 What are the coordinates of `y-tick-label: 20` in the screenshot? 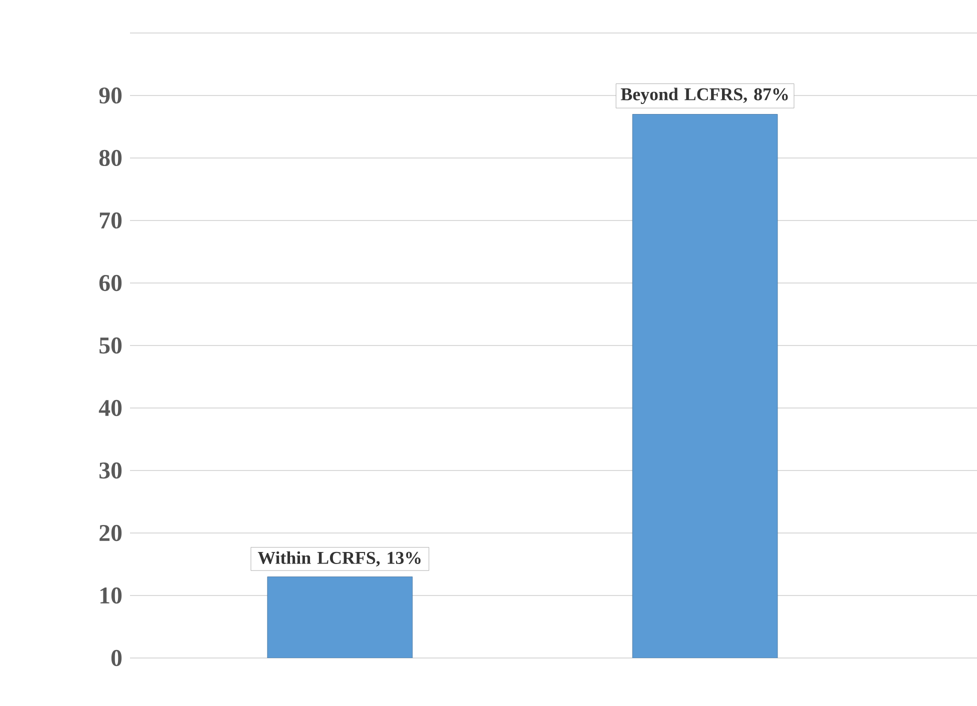 It's located at (111, 533).